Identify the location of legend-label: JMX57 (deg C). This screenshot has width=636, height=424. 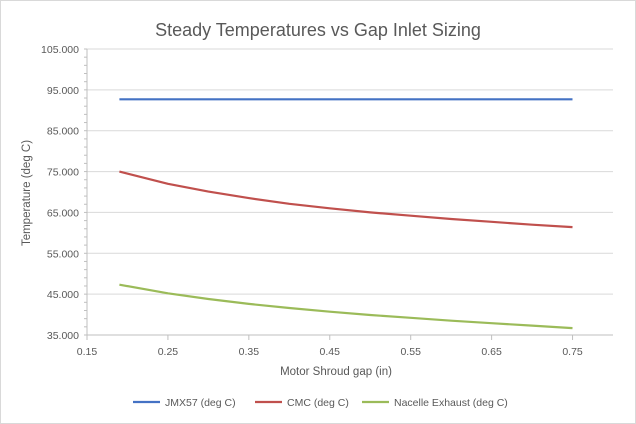
(200, 403).